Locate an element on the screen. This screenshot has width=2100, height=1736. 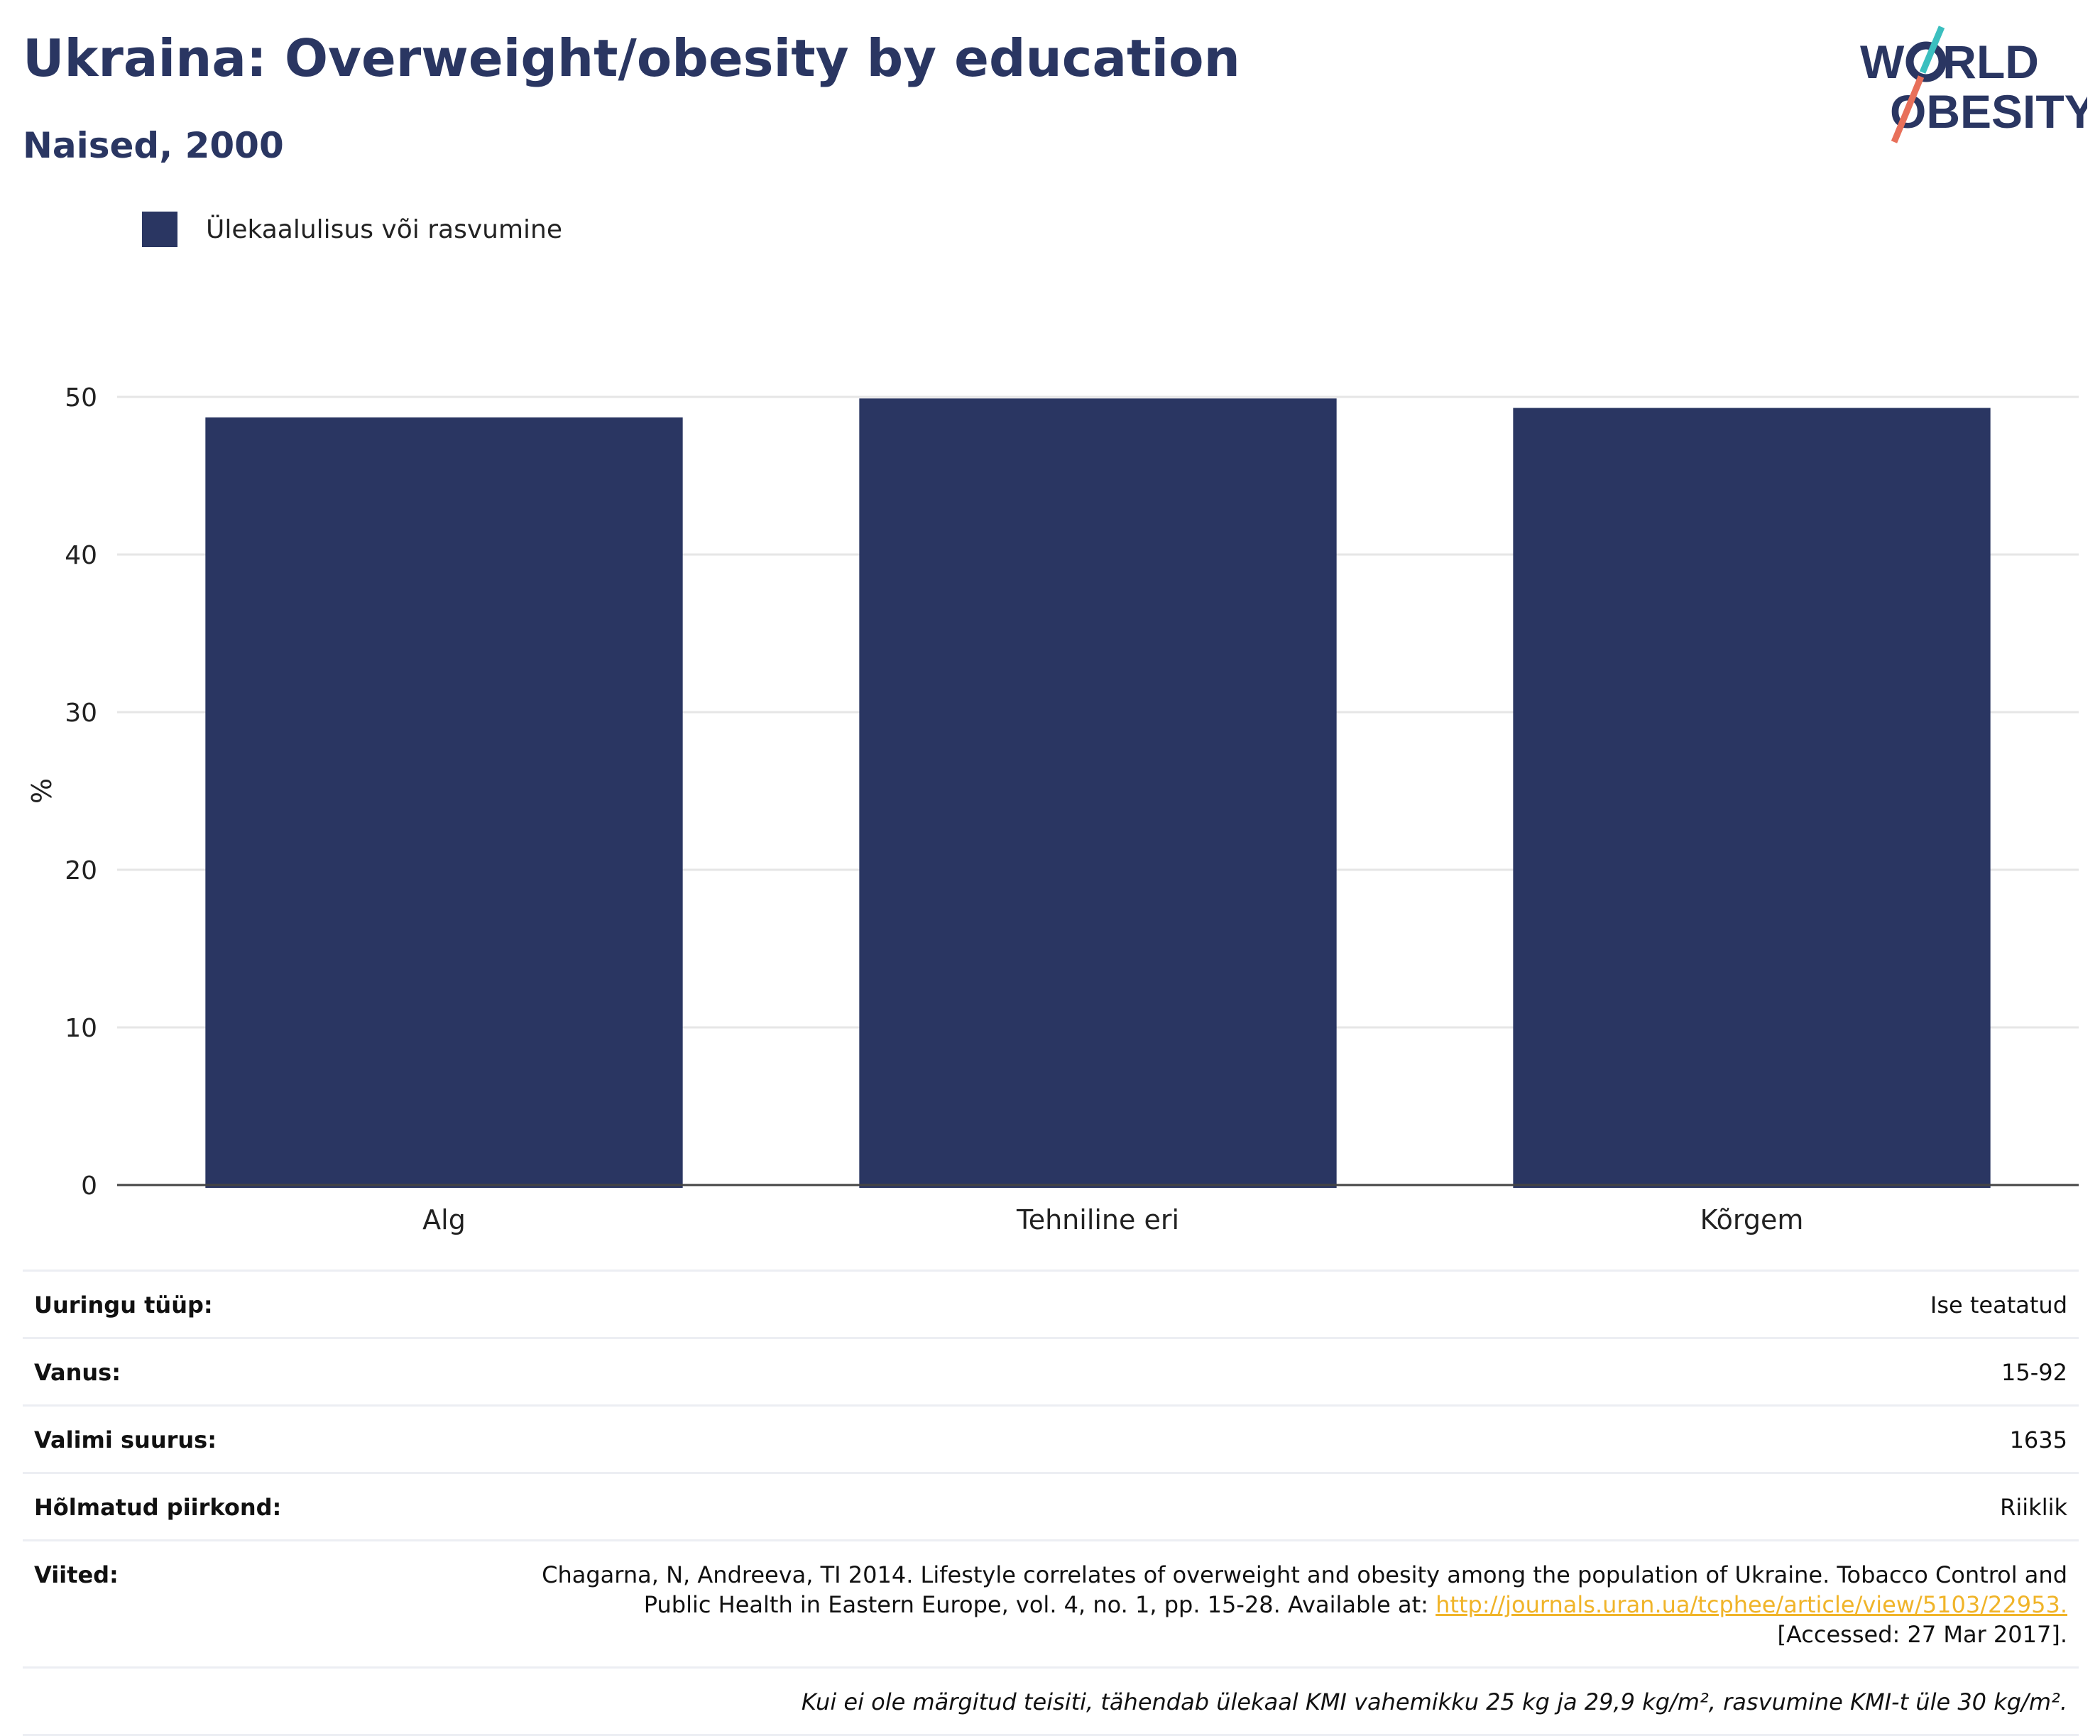
y-tick-label: 0 is located at coordinates (89, 1186).